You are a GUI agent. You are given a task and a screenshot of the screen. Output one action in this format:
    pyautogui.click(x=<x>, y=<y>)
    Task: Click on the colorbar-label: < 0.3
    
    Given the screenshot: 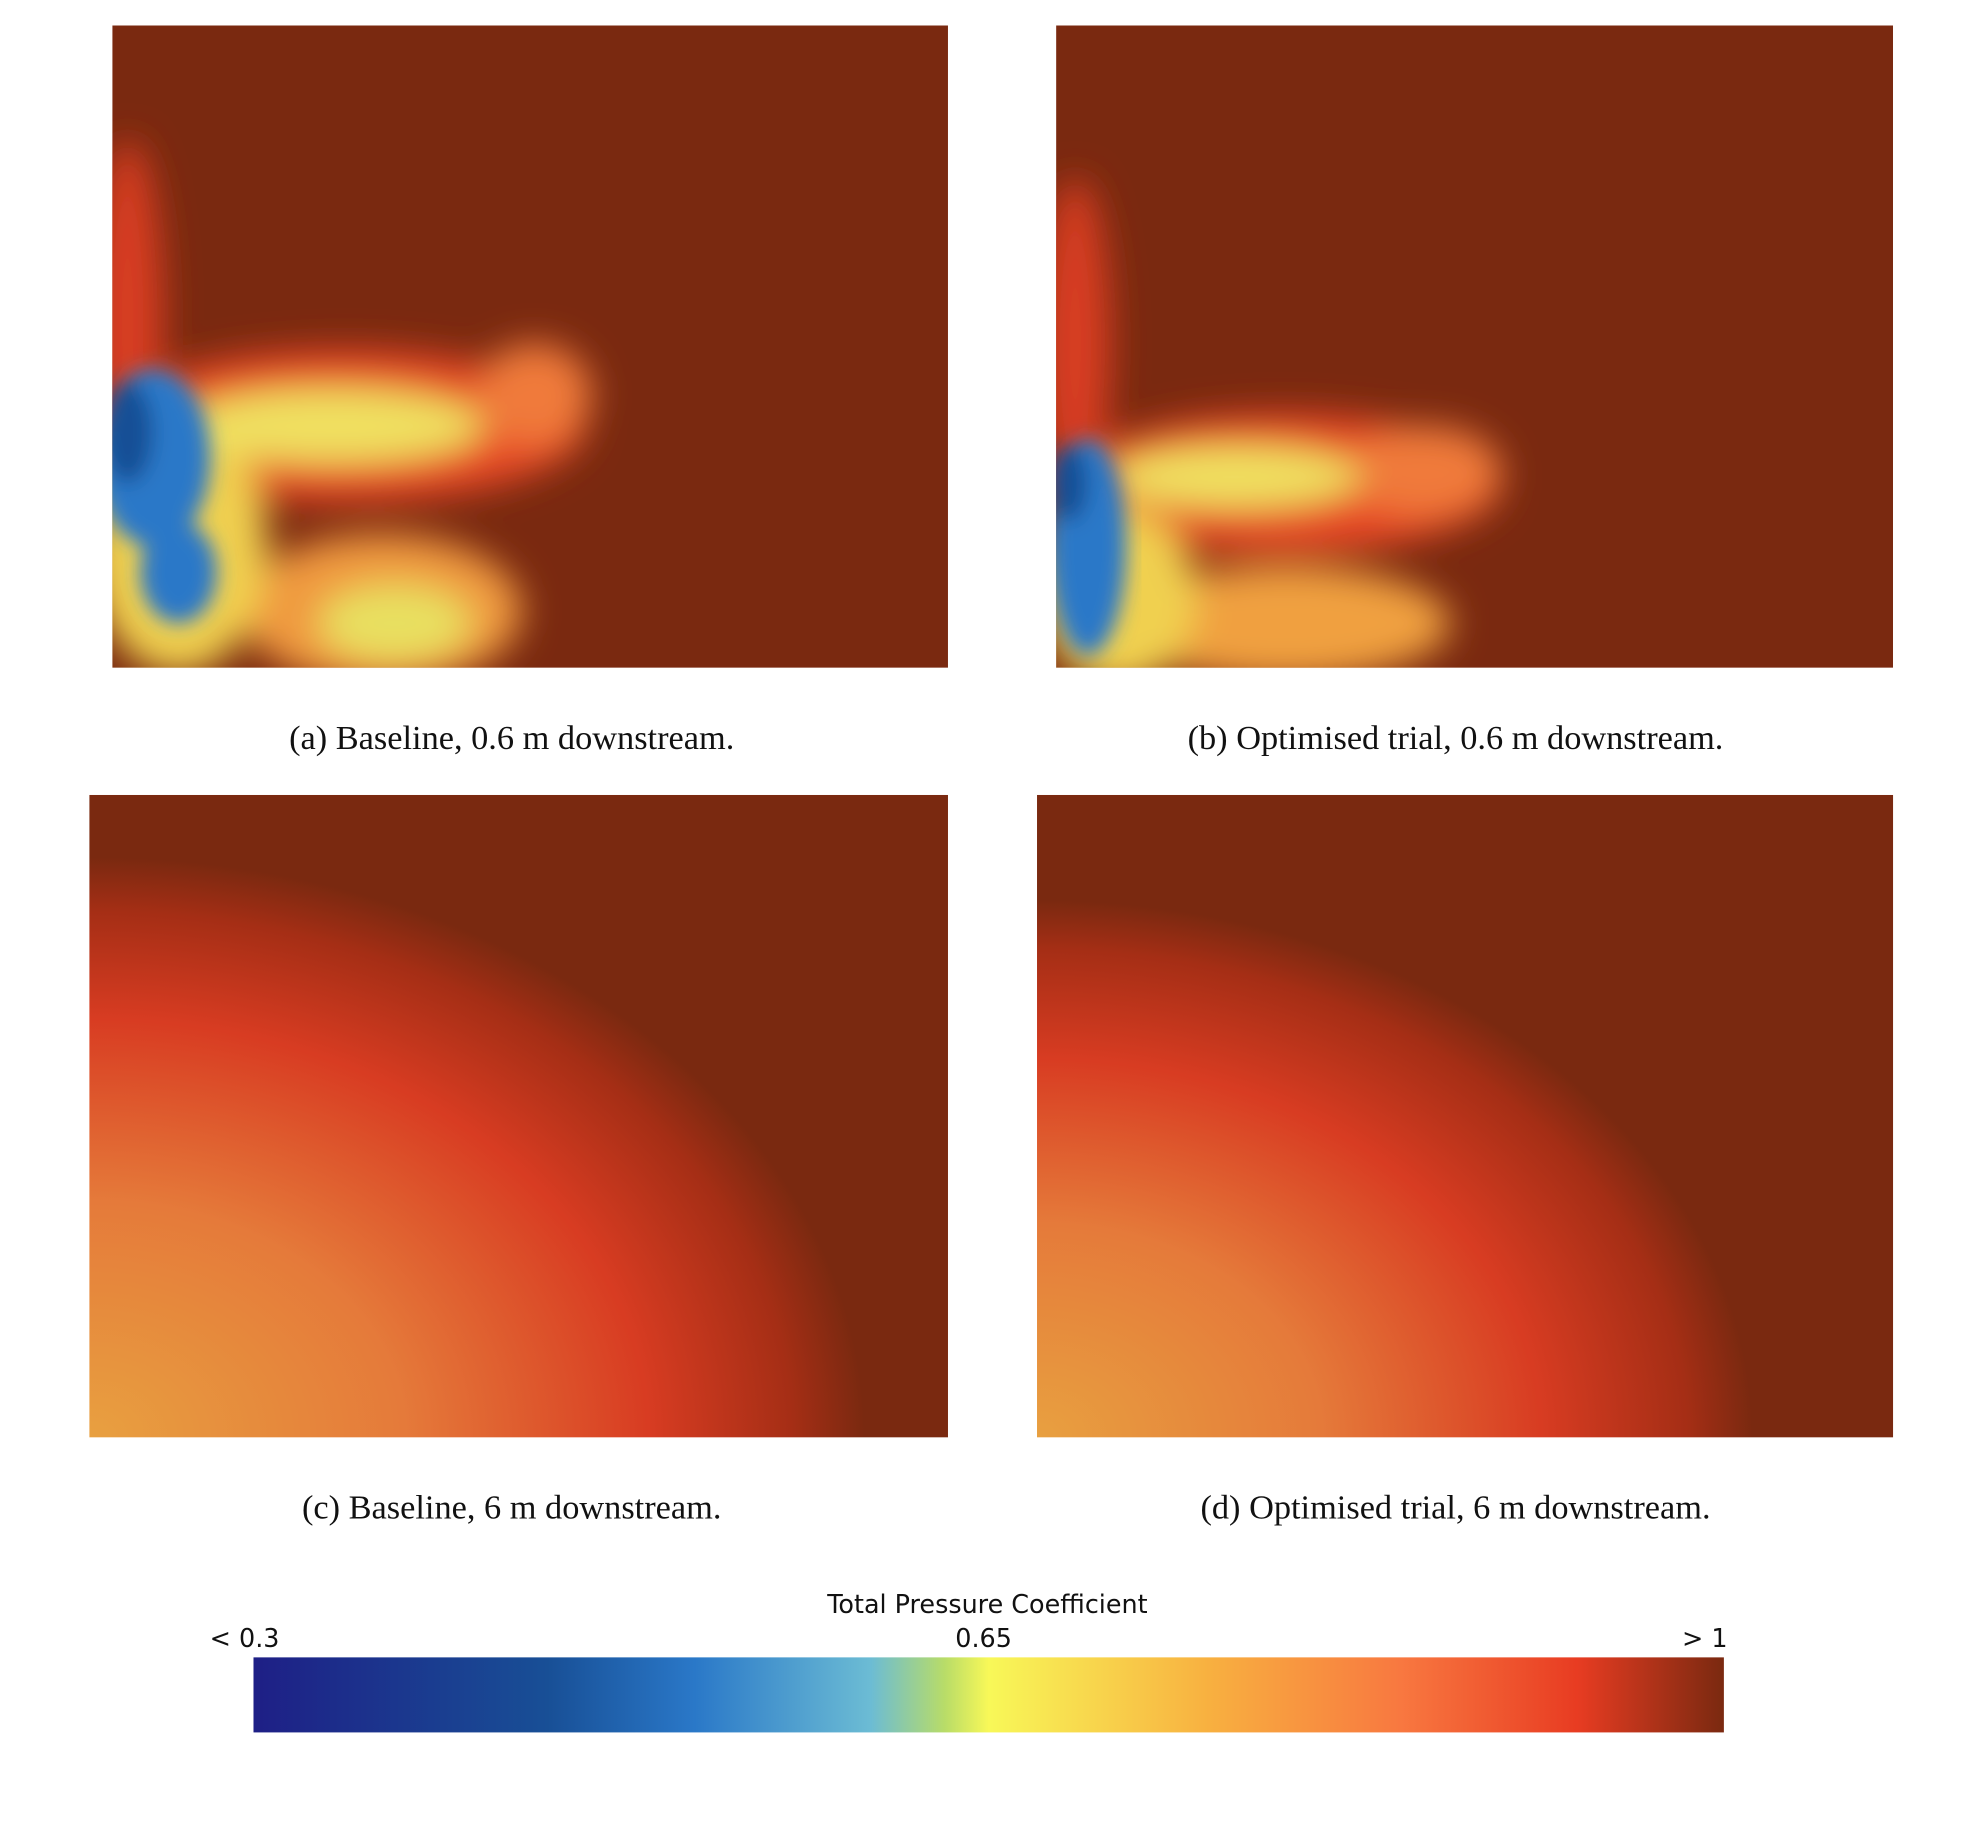 What is the action you would take?
    pyautogui.click(x=245, y=1638)
    